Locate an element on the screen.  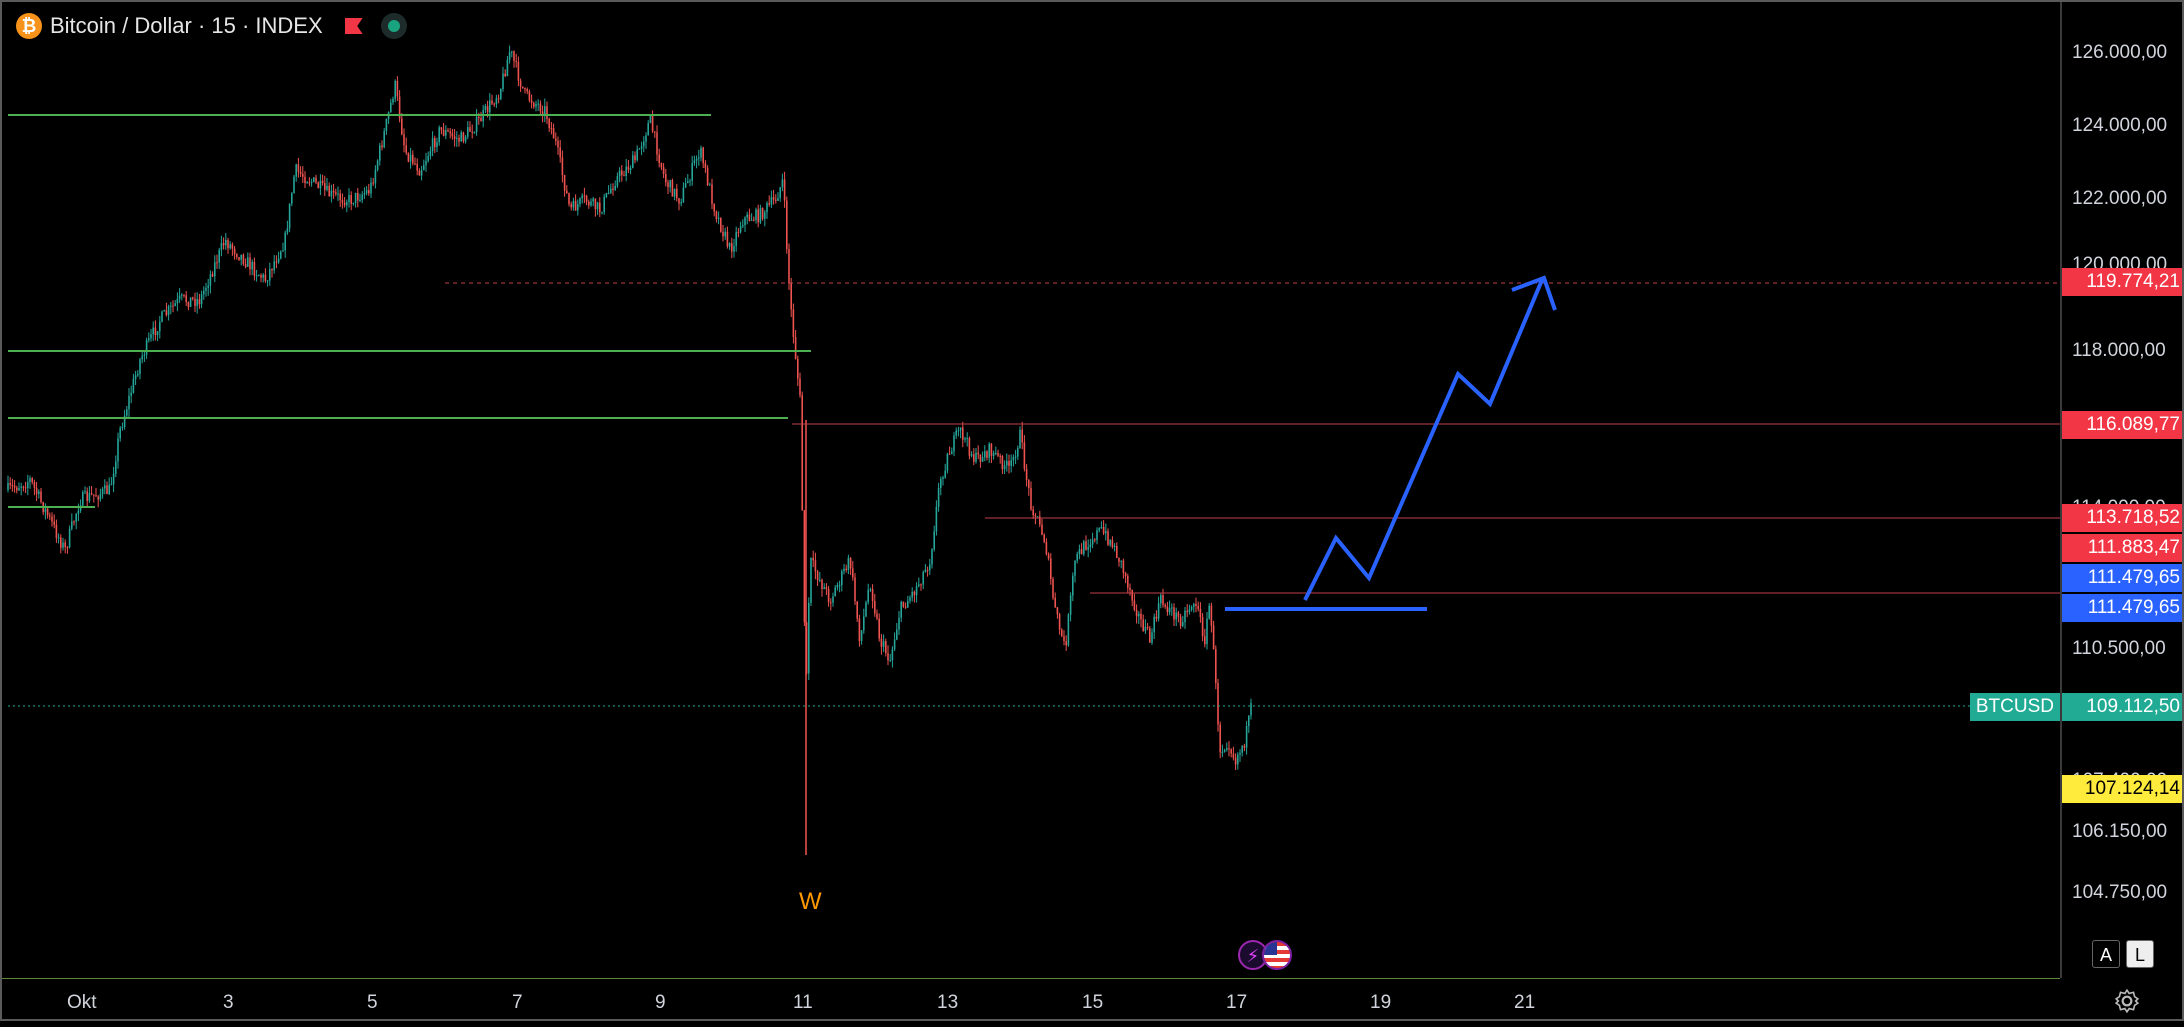
price-tag-low: 107.124,14 is located at coordinates (2123, 789).